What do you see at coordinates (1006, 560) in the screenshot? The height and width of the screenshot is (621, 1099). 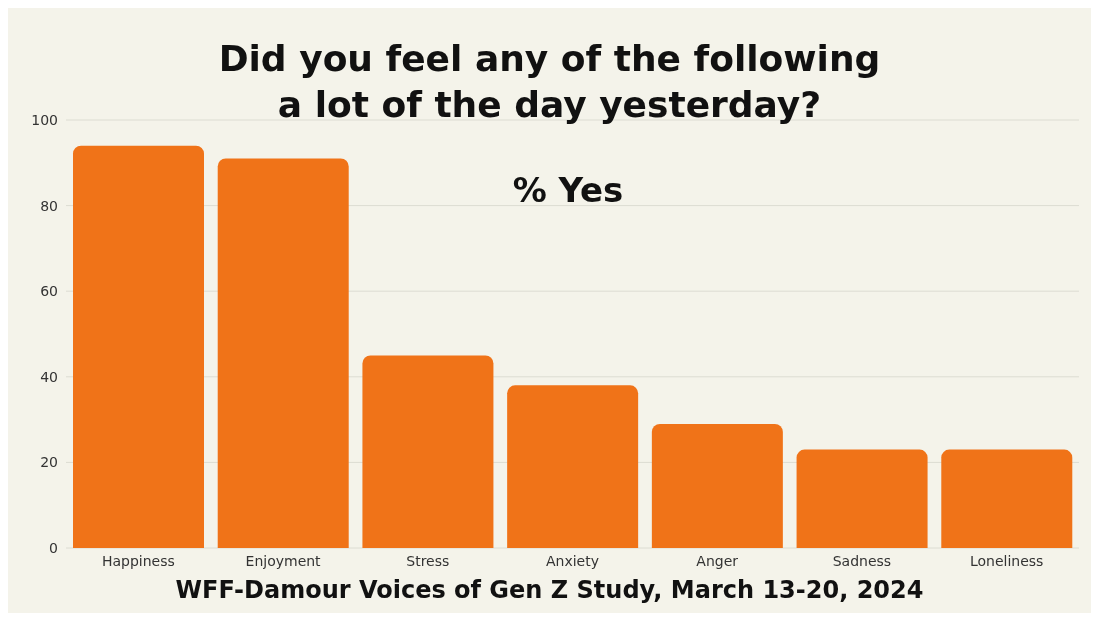 I see `x-tick-label: Loneliness` at bounding box center [1006, 560].